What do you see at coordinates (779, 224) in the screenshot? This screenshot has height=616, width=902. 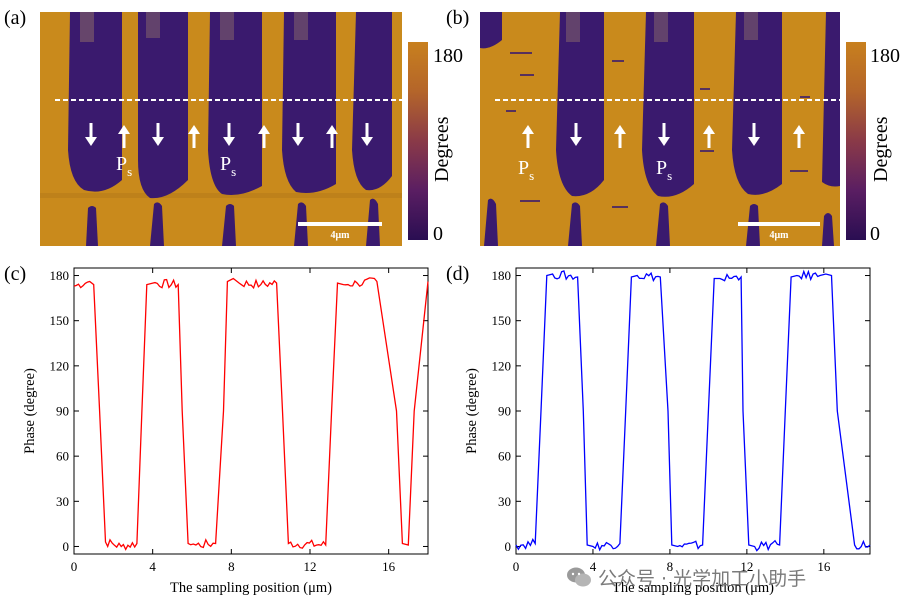 I see `scale-bar-b` at bounding box center [779, 224].